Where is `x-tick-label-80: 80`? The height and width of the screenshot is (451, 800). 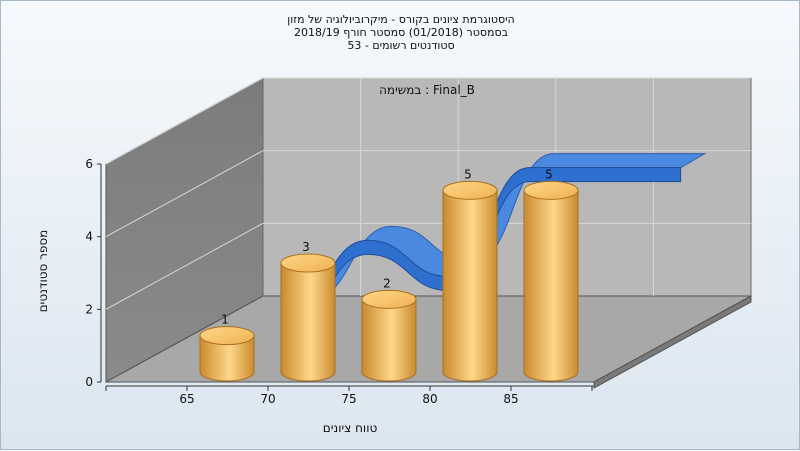
x-tick-label-80: 80 is located at coordinates (429, 399).